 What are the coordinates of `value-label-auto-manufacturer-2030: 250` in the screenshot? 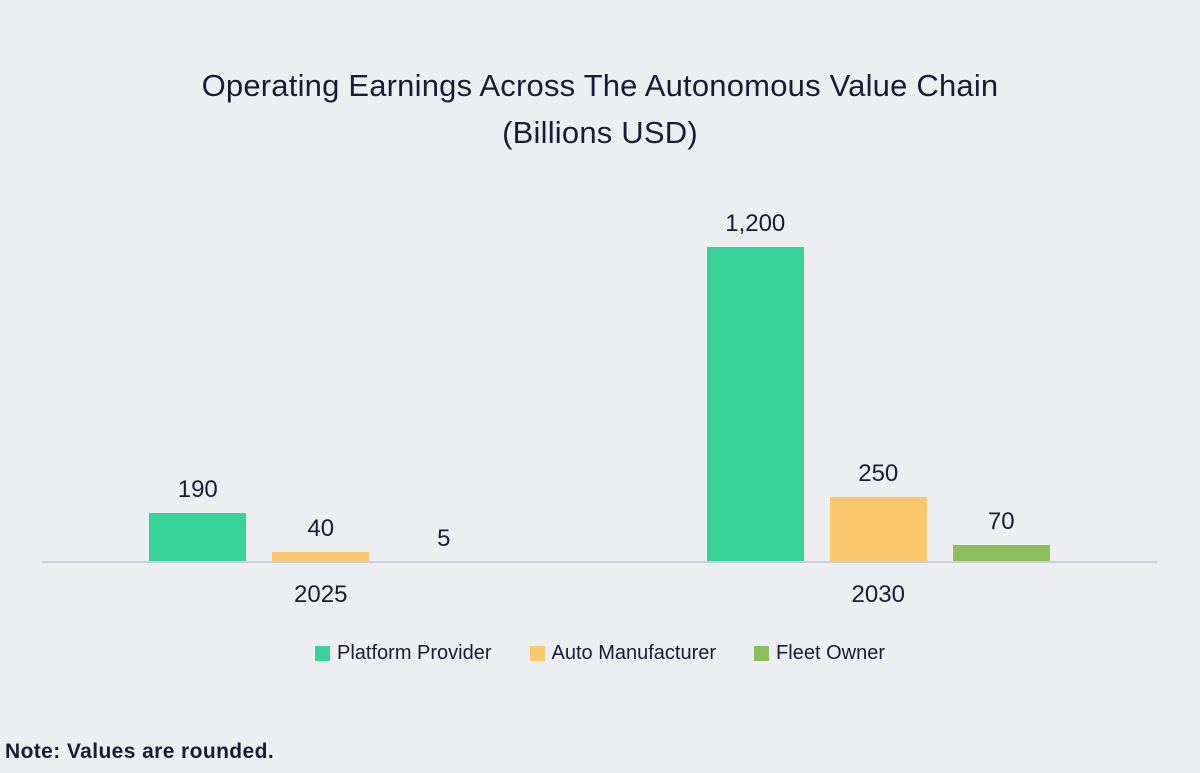 It's located at (878, 473).